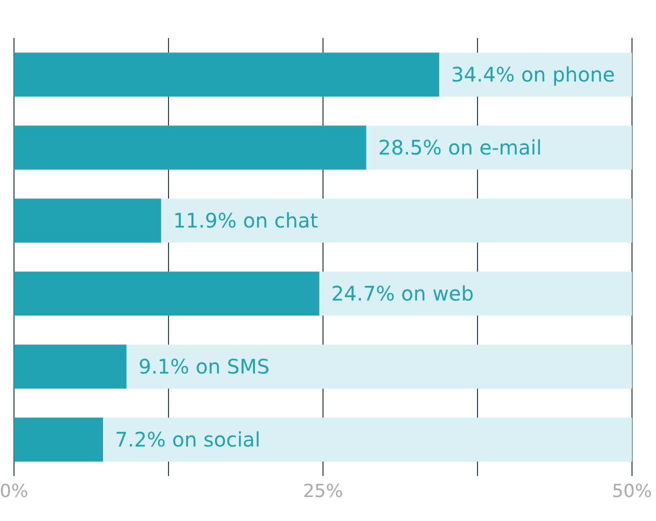  Describe the element at coordinates (245, 220) in the screenshot. I see `data-label: 11.9% on chat` at that location.